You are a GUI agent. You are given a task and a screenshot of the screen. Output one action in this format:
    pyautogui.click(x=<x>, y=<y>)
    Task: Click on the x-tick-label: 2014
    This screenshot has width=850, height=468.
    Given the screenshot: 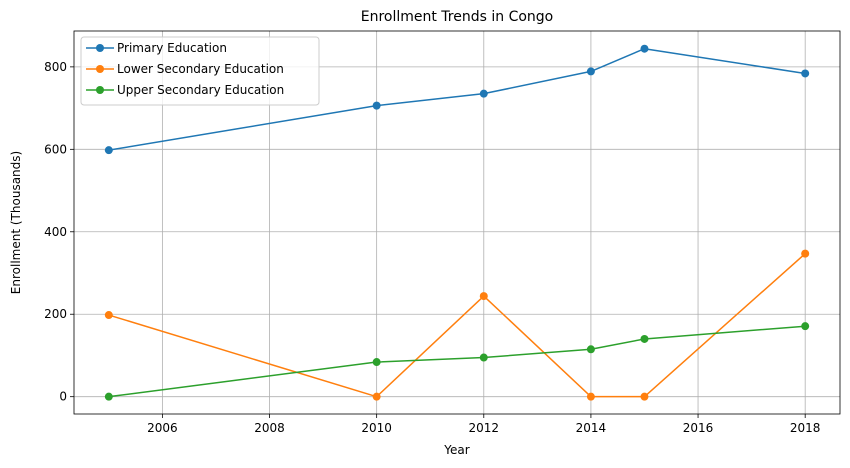 What is the action you would take?
    pyautogui.click(x=591, y=428)
    